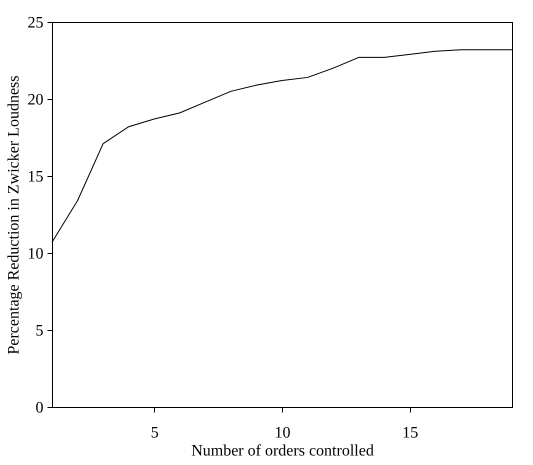 This screenshot has width=533, height=465. Describe the element at coordinates (36, 100) in the screenshot. I see `y-tick-label: 20` at that location.